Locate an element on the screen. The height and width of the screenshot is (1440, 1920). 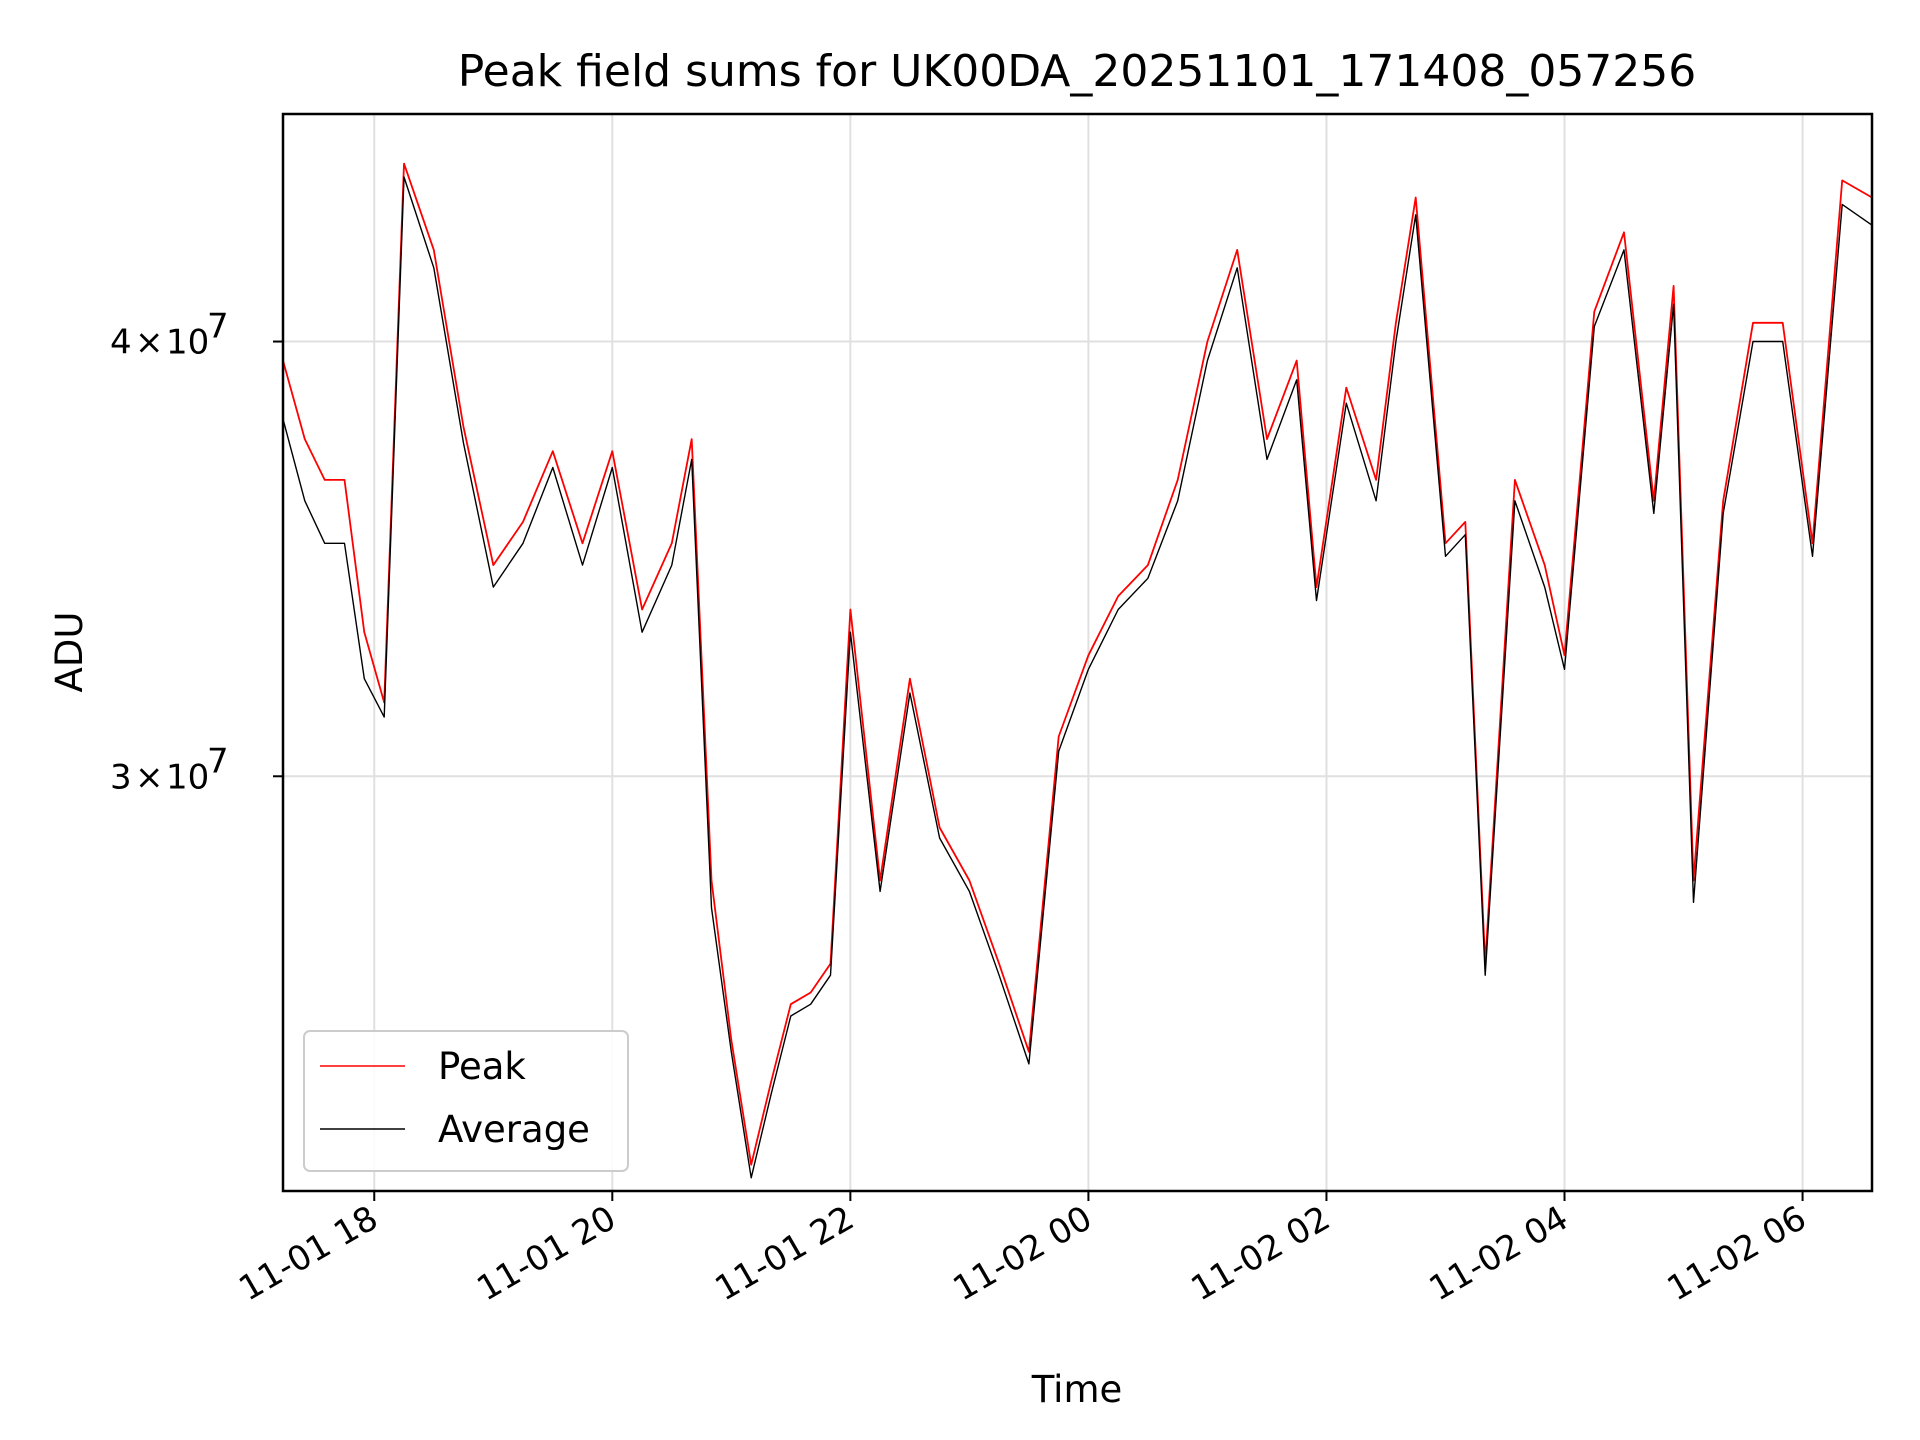
x-tick-label: 11-01 18 is located at coordinates (308, 1253).